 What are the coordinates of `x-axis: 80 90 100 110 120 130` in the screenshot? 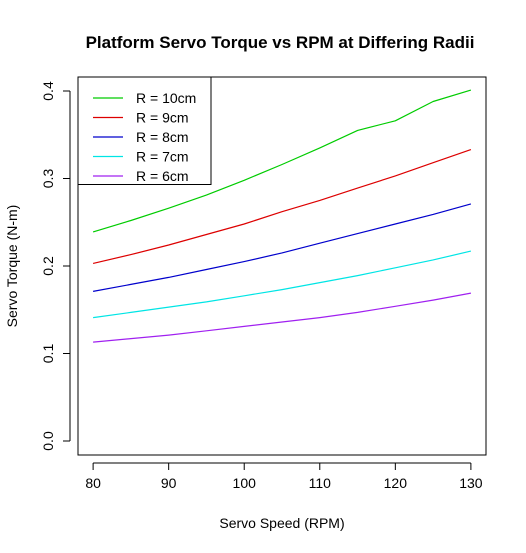 It's located at (284, 476).